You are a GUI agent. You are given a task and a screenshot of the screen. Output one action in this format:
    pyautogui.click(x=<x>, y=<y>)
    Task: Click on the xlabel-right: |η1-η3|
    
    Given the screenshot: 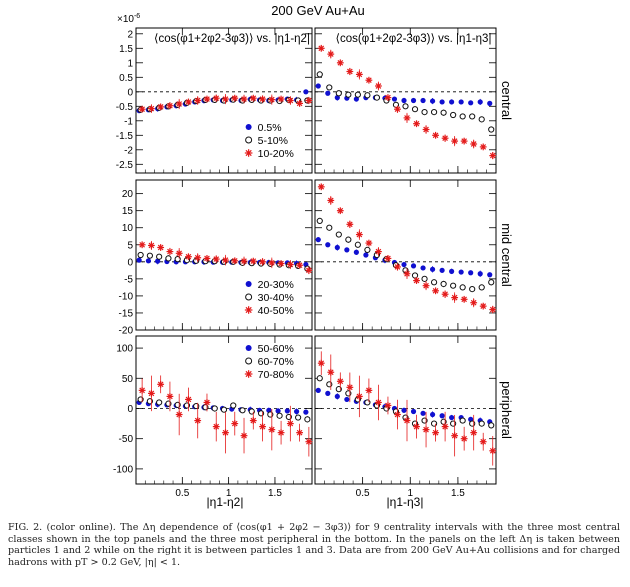 What is the action you would take?
    pyautogui.click(x=405, y=502)
    